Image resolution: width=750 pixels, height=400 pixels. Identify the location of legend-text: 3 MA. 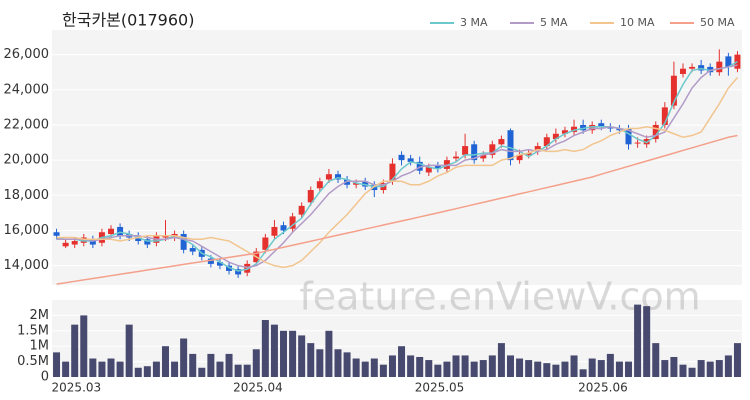
(474, 22).